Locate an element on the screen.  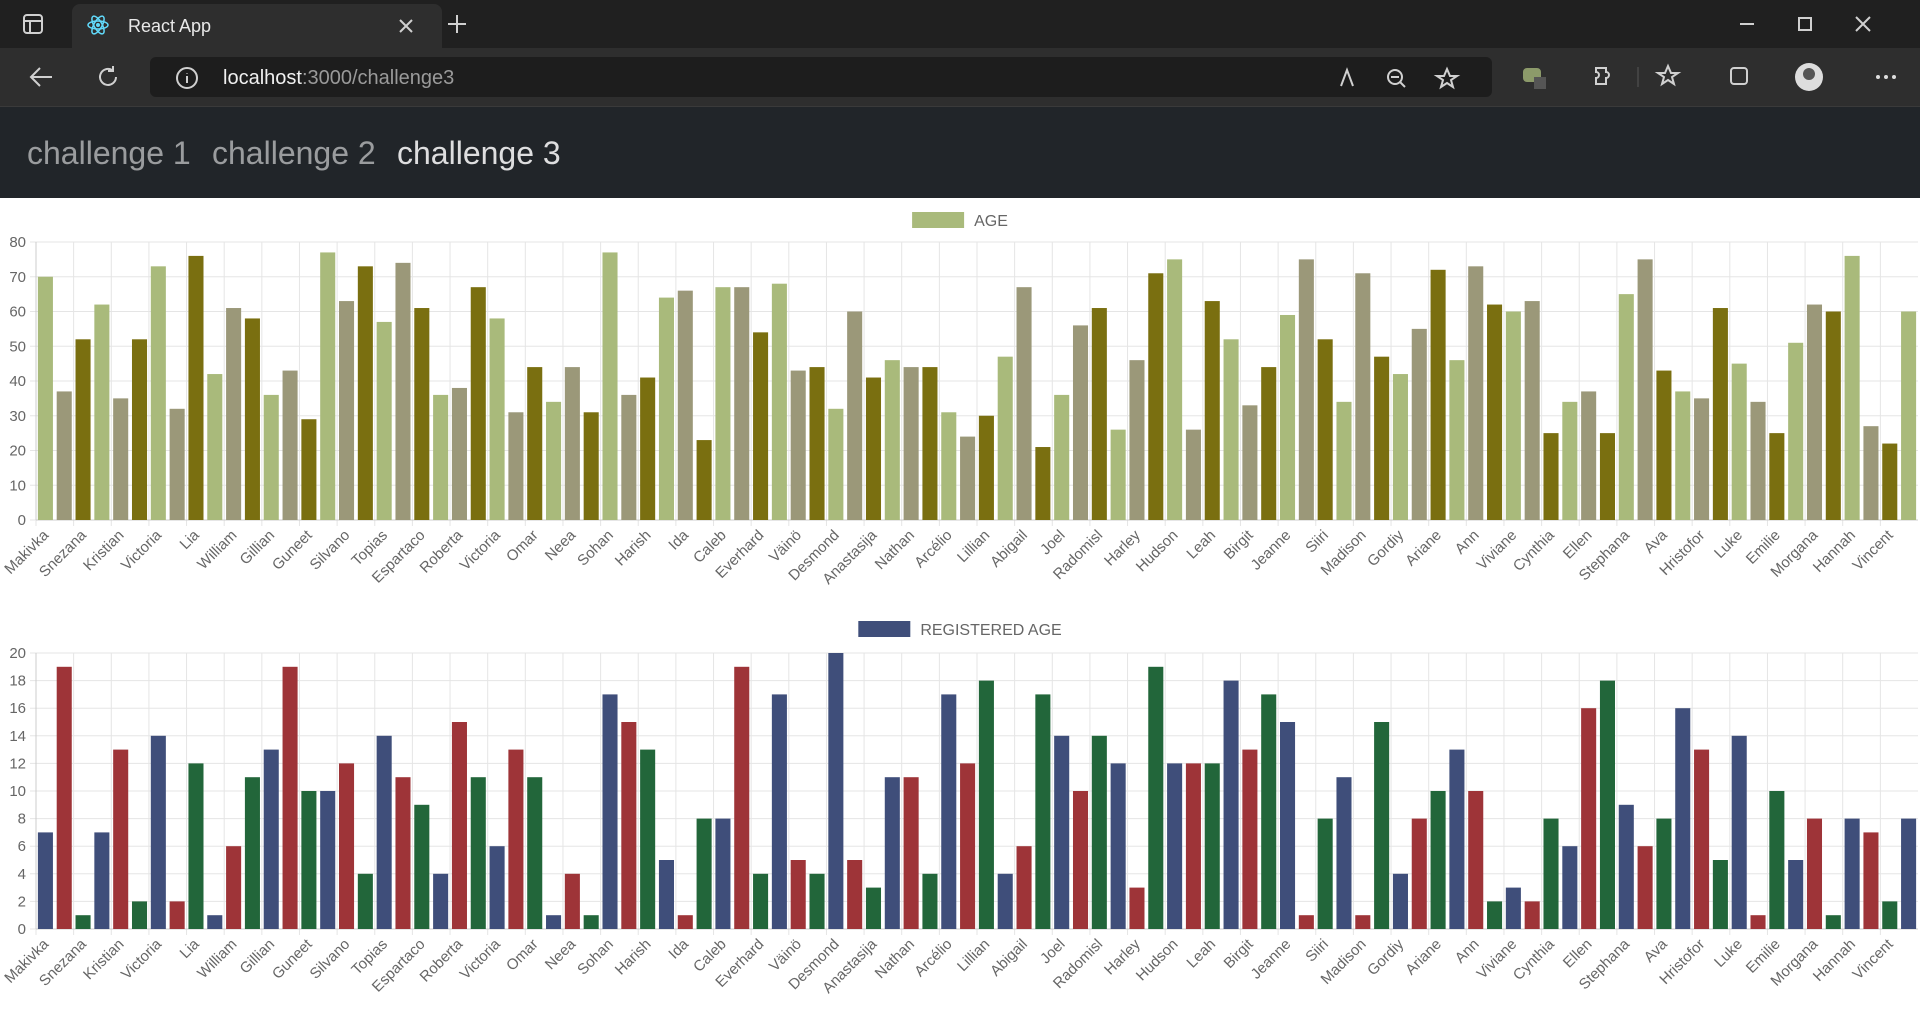
y-tick-label: 10 is located at coordinates (17, 791).